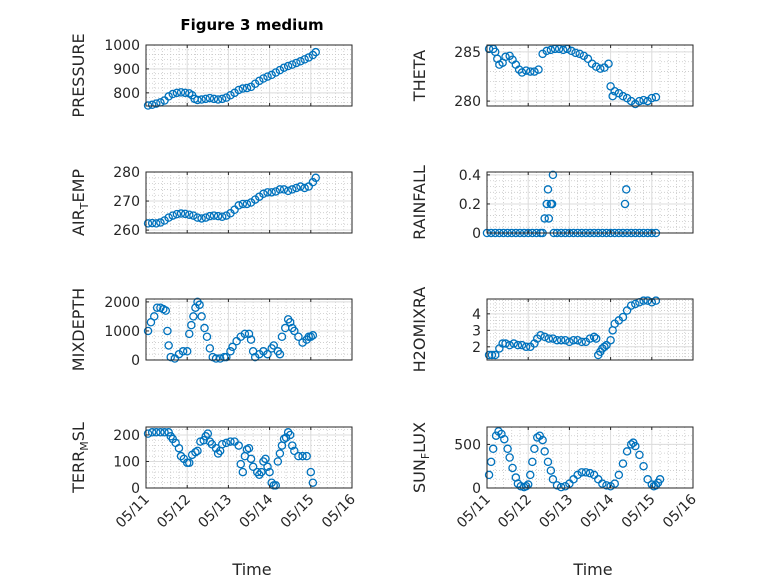 The height and width of the screenshot is (583, 778). What do you see at coordinates (211, 329) in the screenshot?
I see `subplot-5: 0 1000 2000 MIXDEPTH` at bounding box center [211, 329].